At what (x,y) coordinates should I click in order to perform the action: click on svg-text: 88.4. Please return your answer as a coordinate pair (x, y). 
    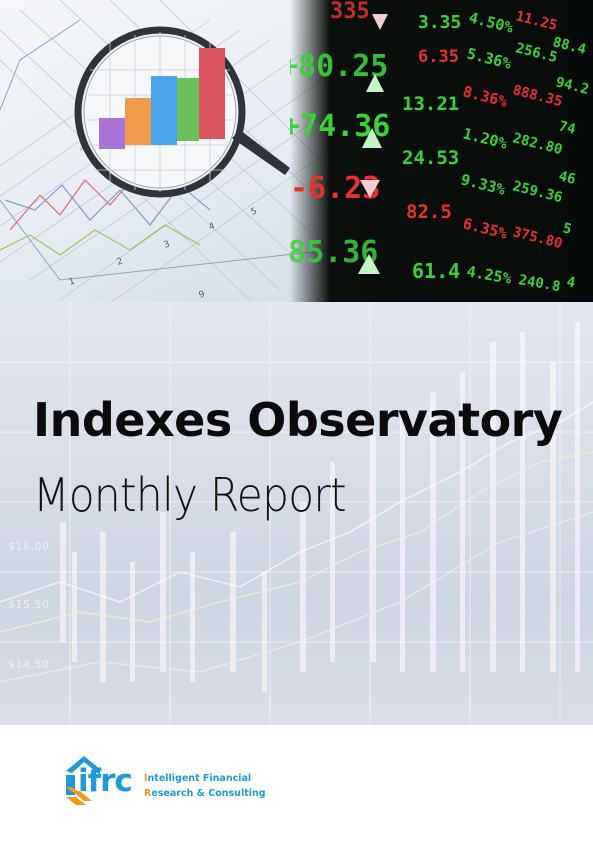
    Looking at the image, I should click on (569, 46).